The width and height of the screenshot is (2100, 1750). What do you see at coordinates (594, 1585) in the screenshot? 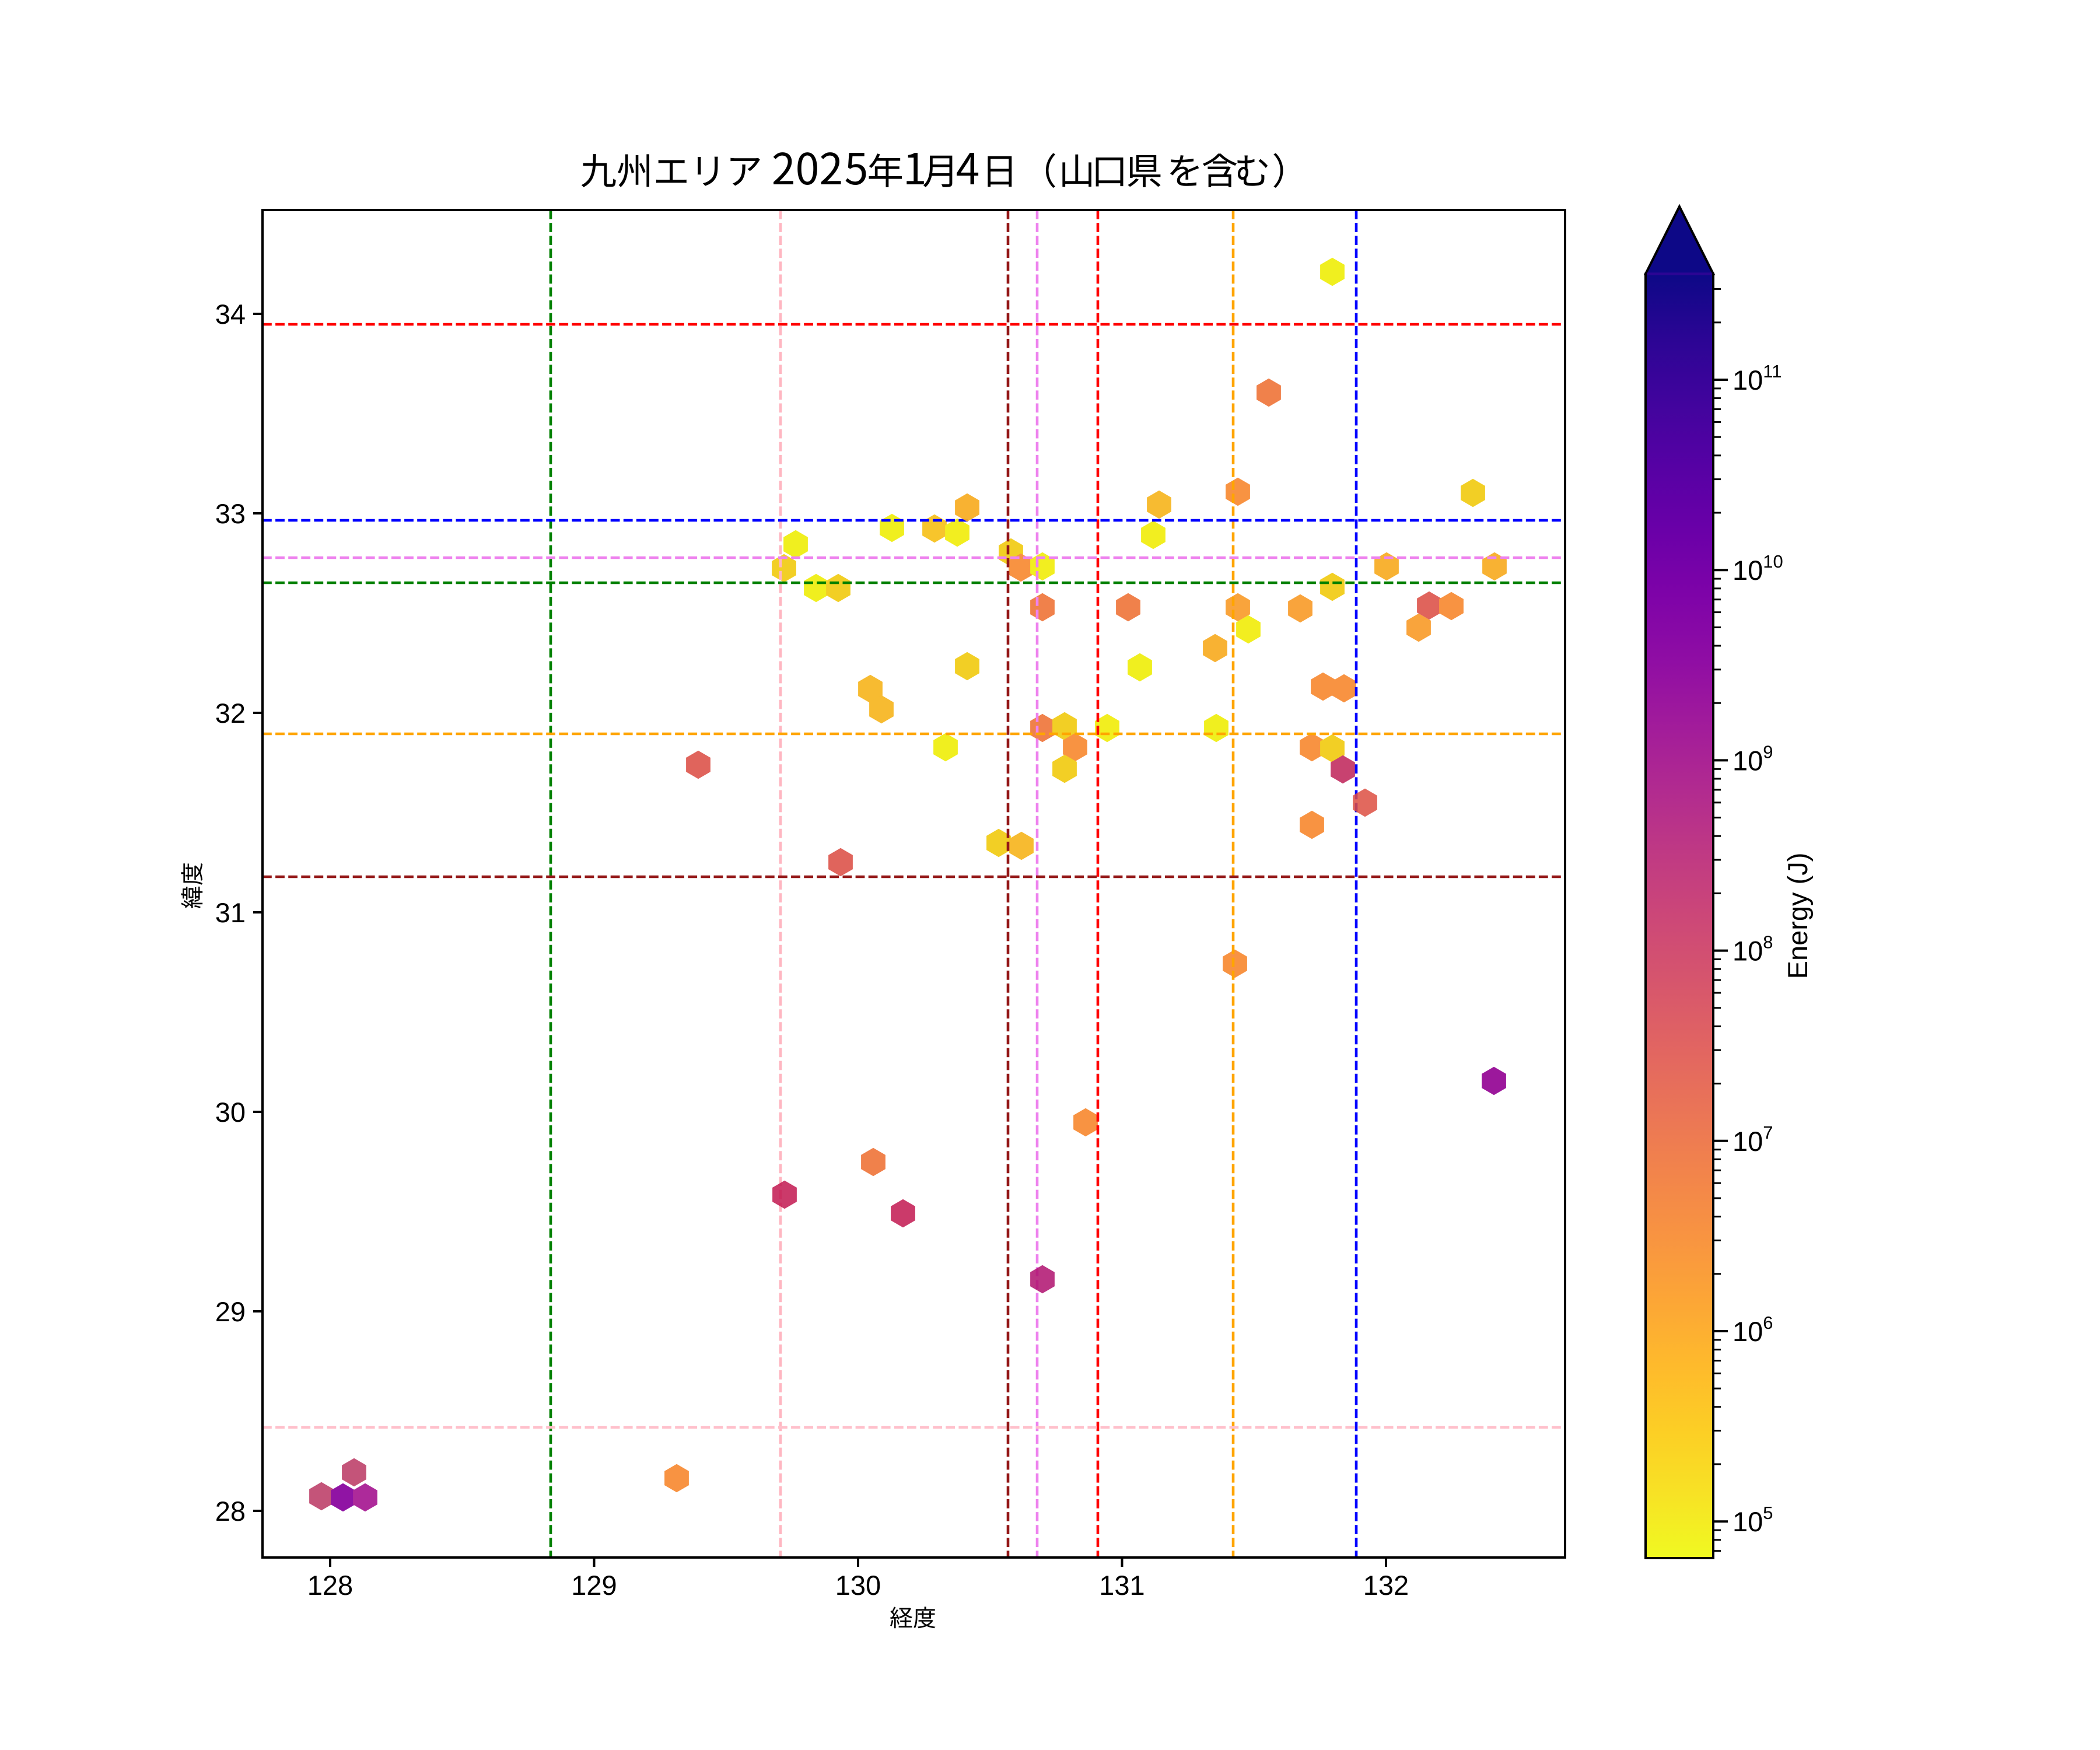
I see `svg-text: 129` at bounding box center [594, 1585].